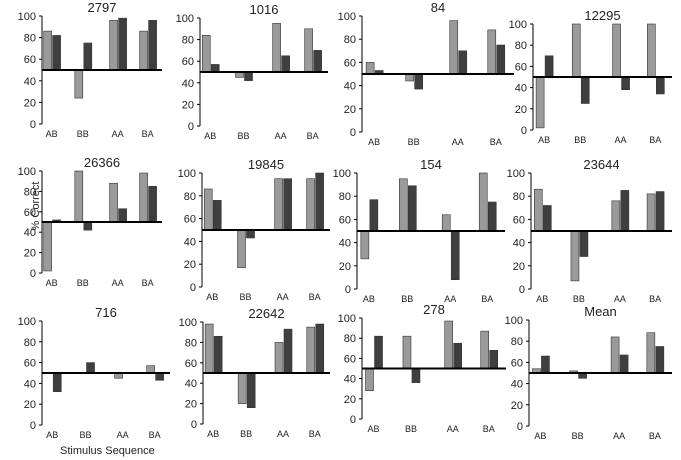 The width and height of the screenshot is (681, 460). I want to click on chart-panel-2: 0 20 40 60 80 100 1016 AB BB AA BA, so click(252, 71).